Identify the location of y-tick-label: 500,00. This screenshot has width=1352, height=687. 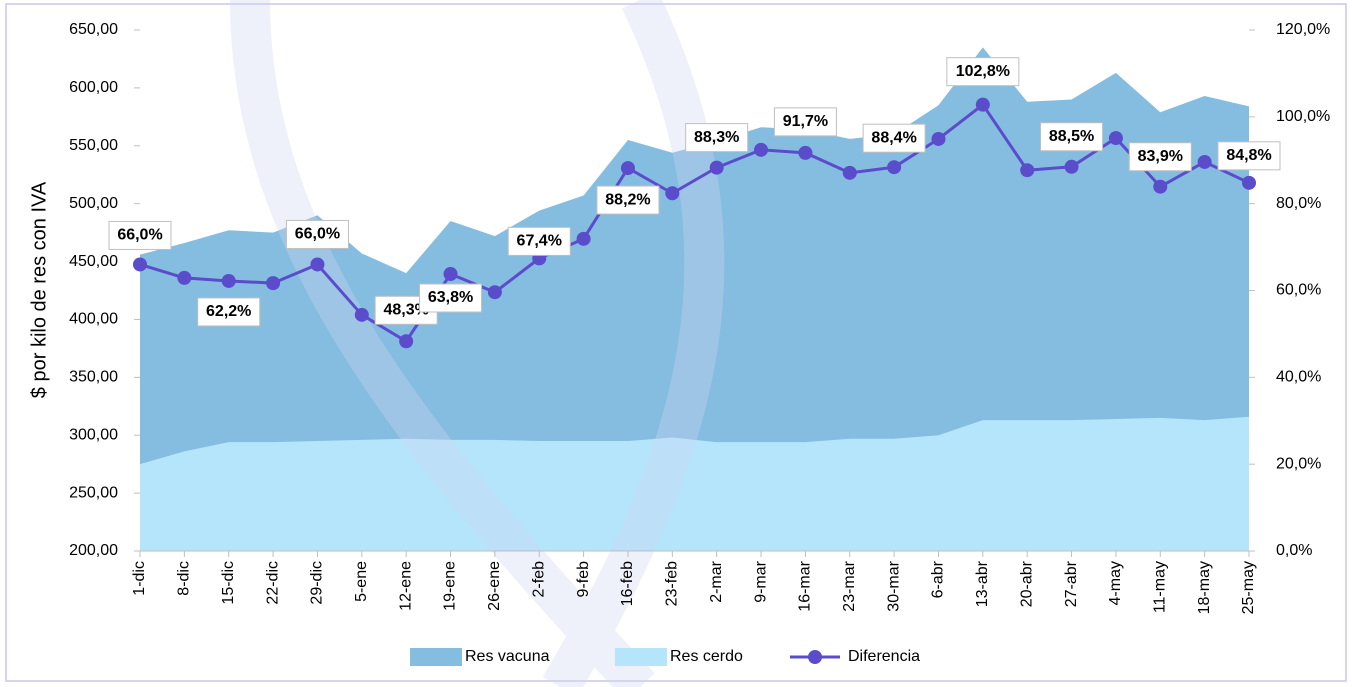
(93, 203).